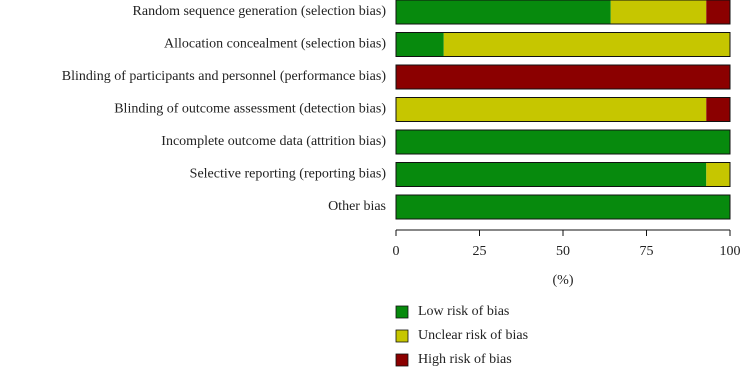  What do you see at coordinates (465, 359) in the screenshot?
I see `legend-label: High risk of bias` at bounding box center [465, 359].